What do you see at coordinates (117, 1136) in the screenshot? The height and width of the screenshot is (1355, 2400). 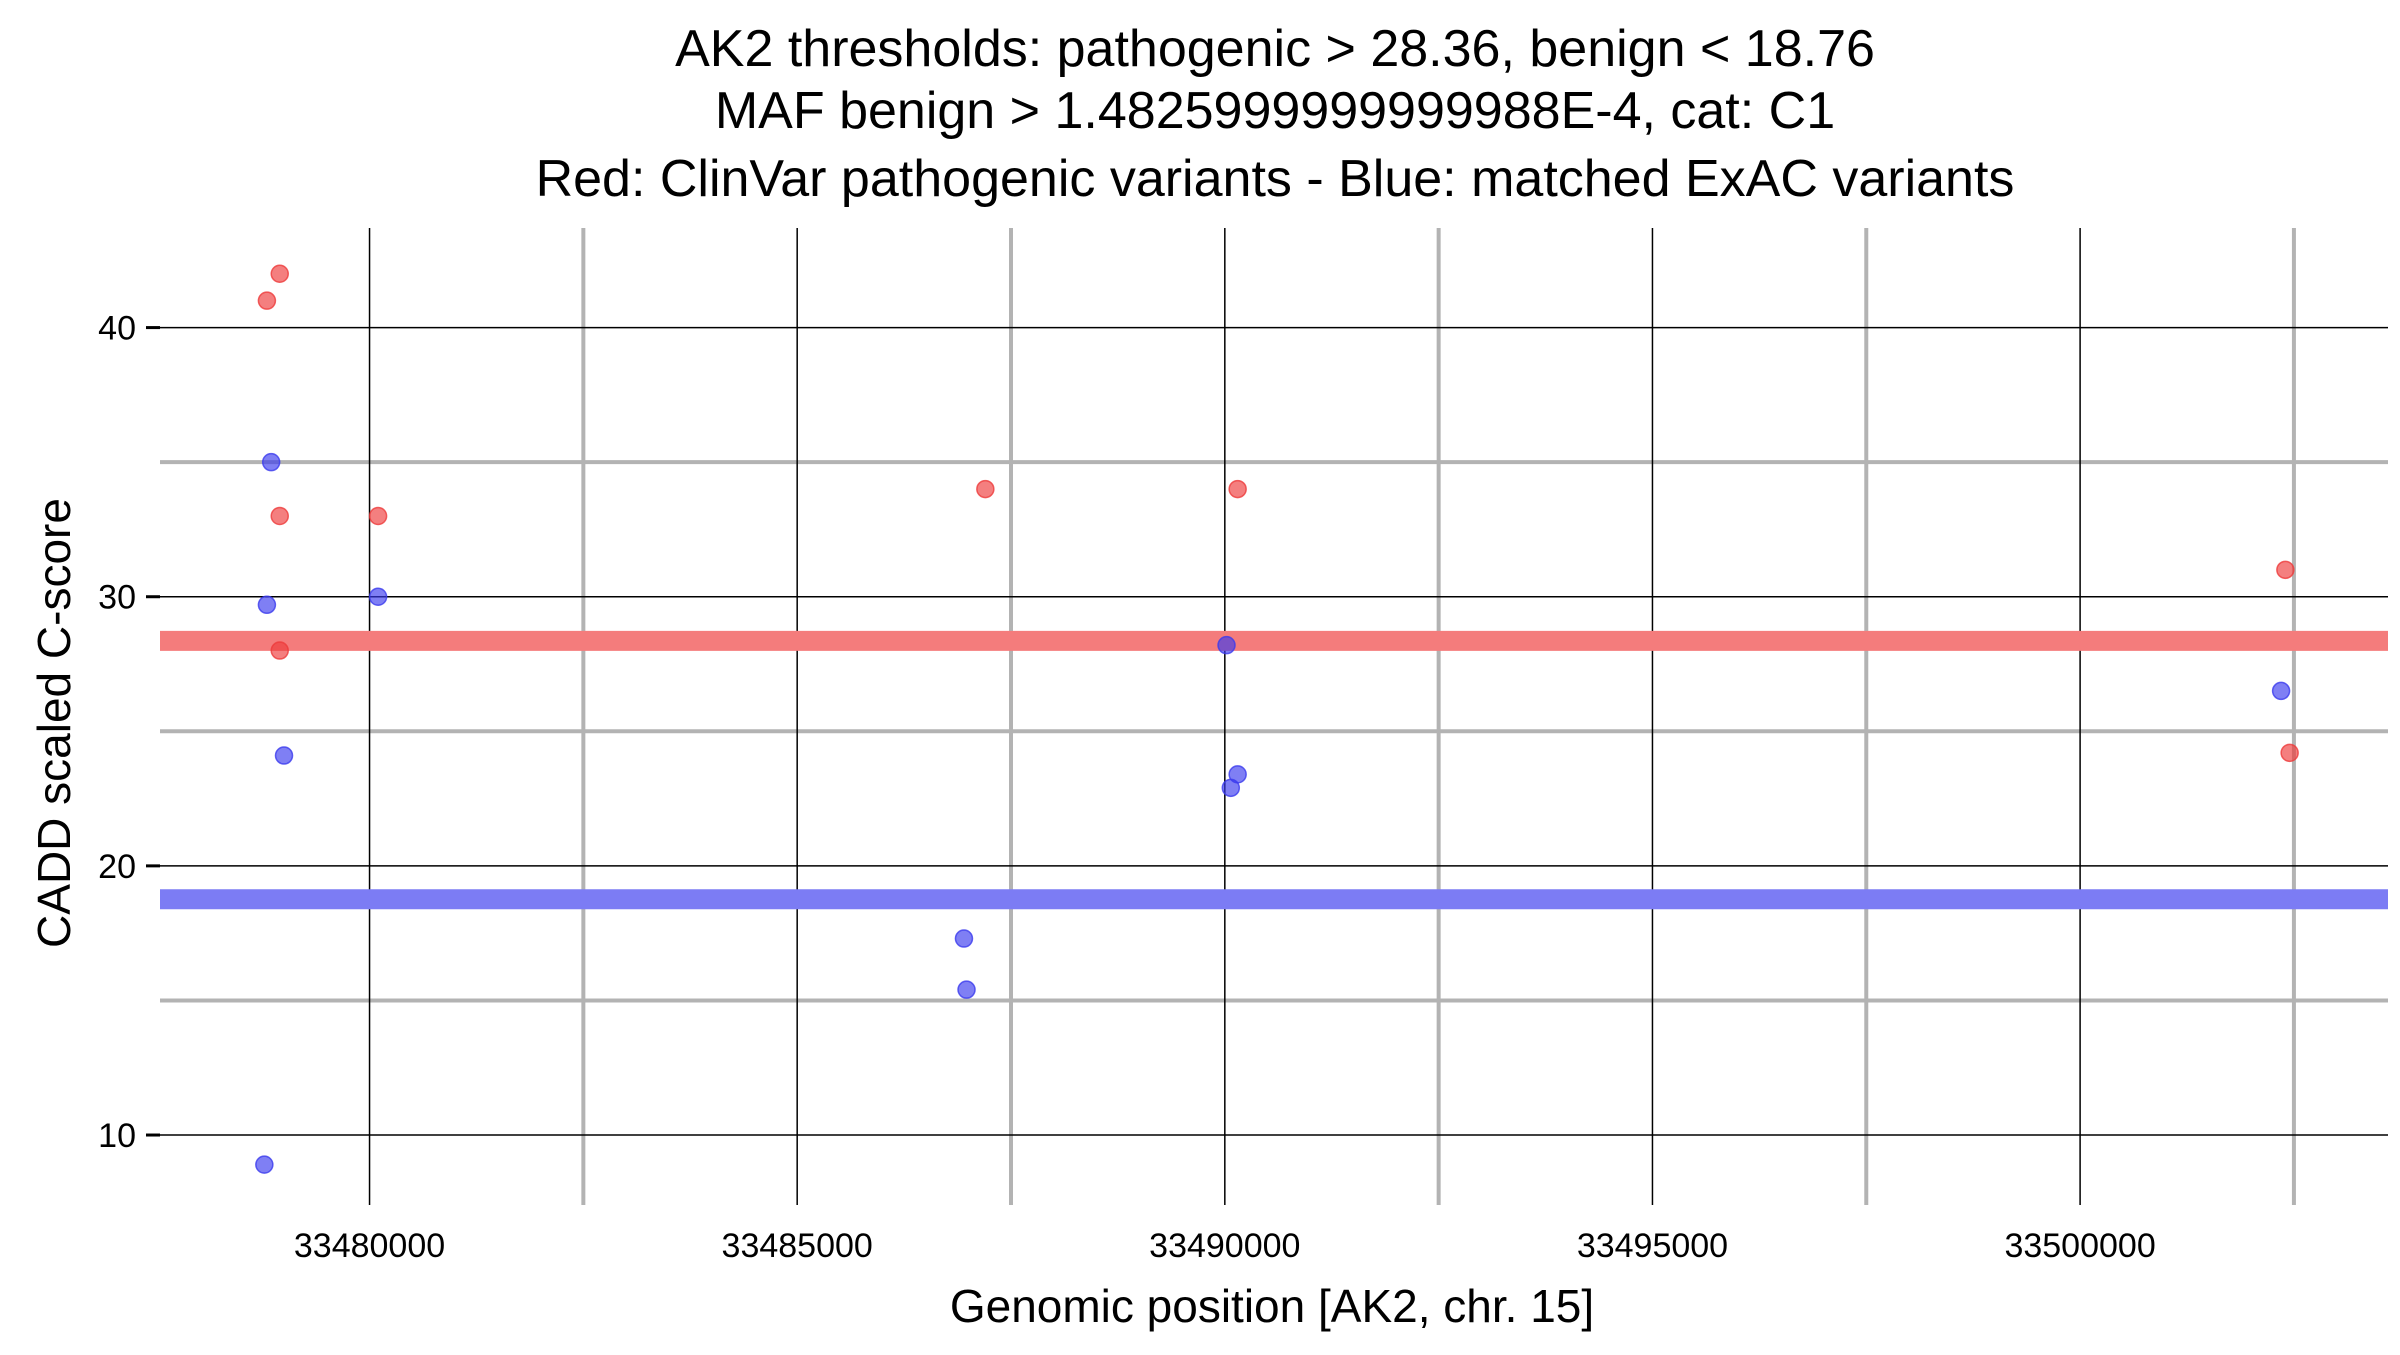 I see `y-tick-label-0: 10` at bounding box center [117, 1136].